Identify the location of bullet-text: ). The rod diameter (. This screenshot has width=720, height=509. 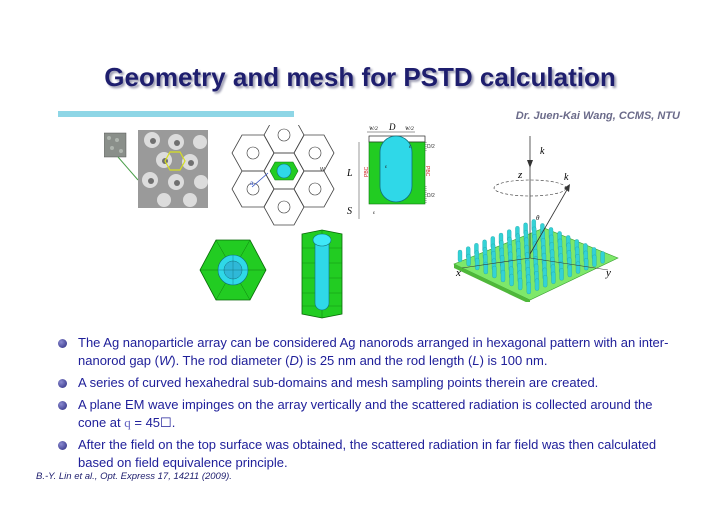
(230, 360).